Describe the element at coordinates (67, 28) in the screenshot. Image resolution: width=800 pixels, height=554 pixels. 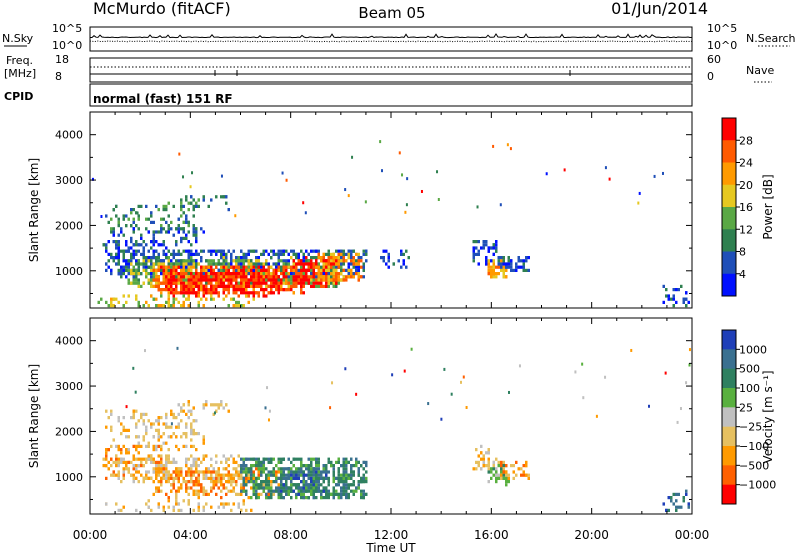
I see `noise-left-tick-top: 10^5` at that location.